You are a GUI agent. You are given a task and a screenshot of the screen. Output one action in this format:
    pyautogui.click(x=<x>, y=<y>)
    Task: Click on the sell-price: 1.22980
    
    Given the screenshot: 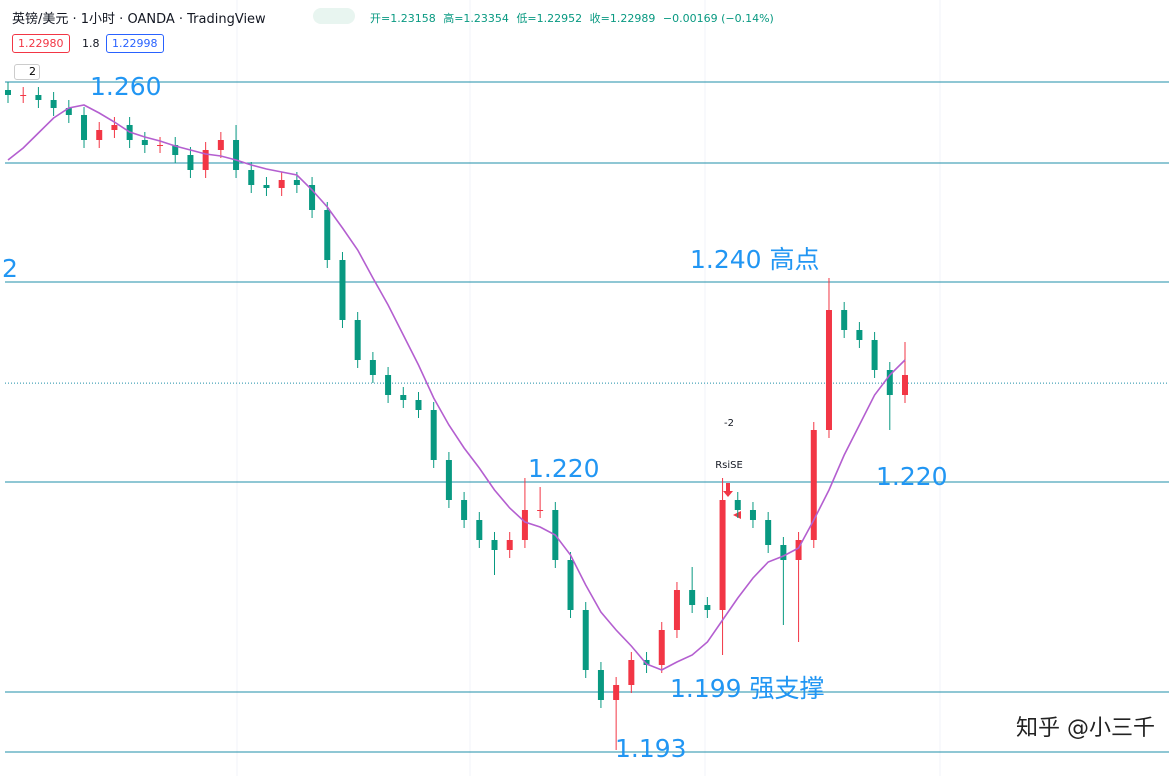 What is the action you would take?
    pyautogui.click(x=41, y=43)
    